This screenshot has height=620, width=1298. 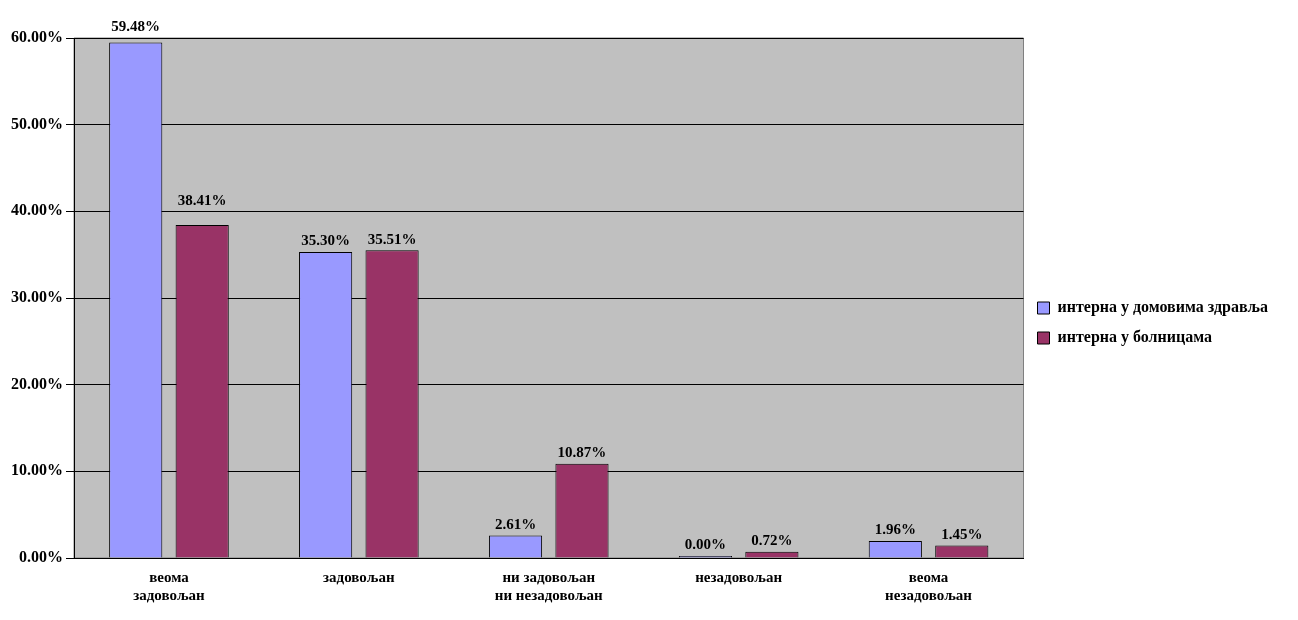 I want to click on data-label: 38.41%, so click(x=202, y=199).